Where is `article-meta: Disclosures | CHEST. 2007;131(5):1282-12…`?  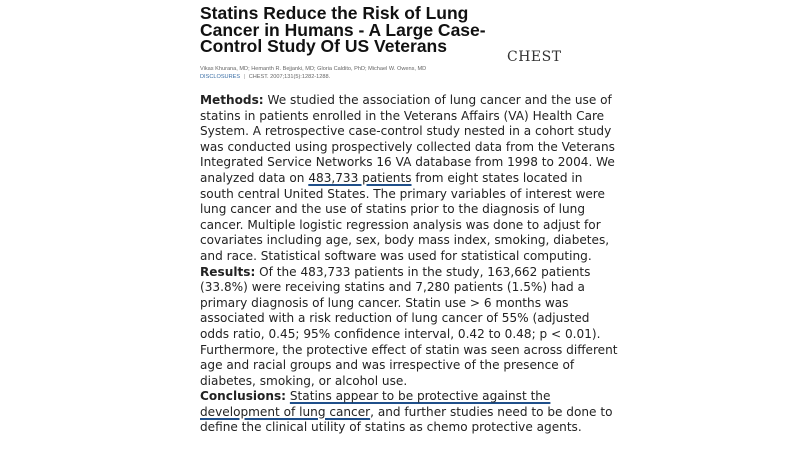
article-meta: Disclosures | CHEST. 2007;131(5):1282-12… is located at coordinates (265, 77).